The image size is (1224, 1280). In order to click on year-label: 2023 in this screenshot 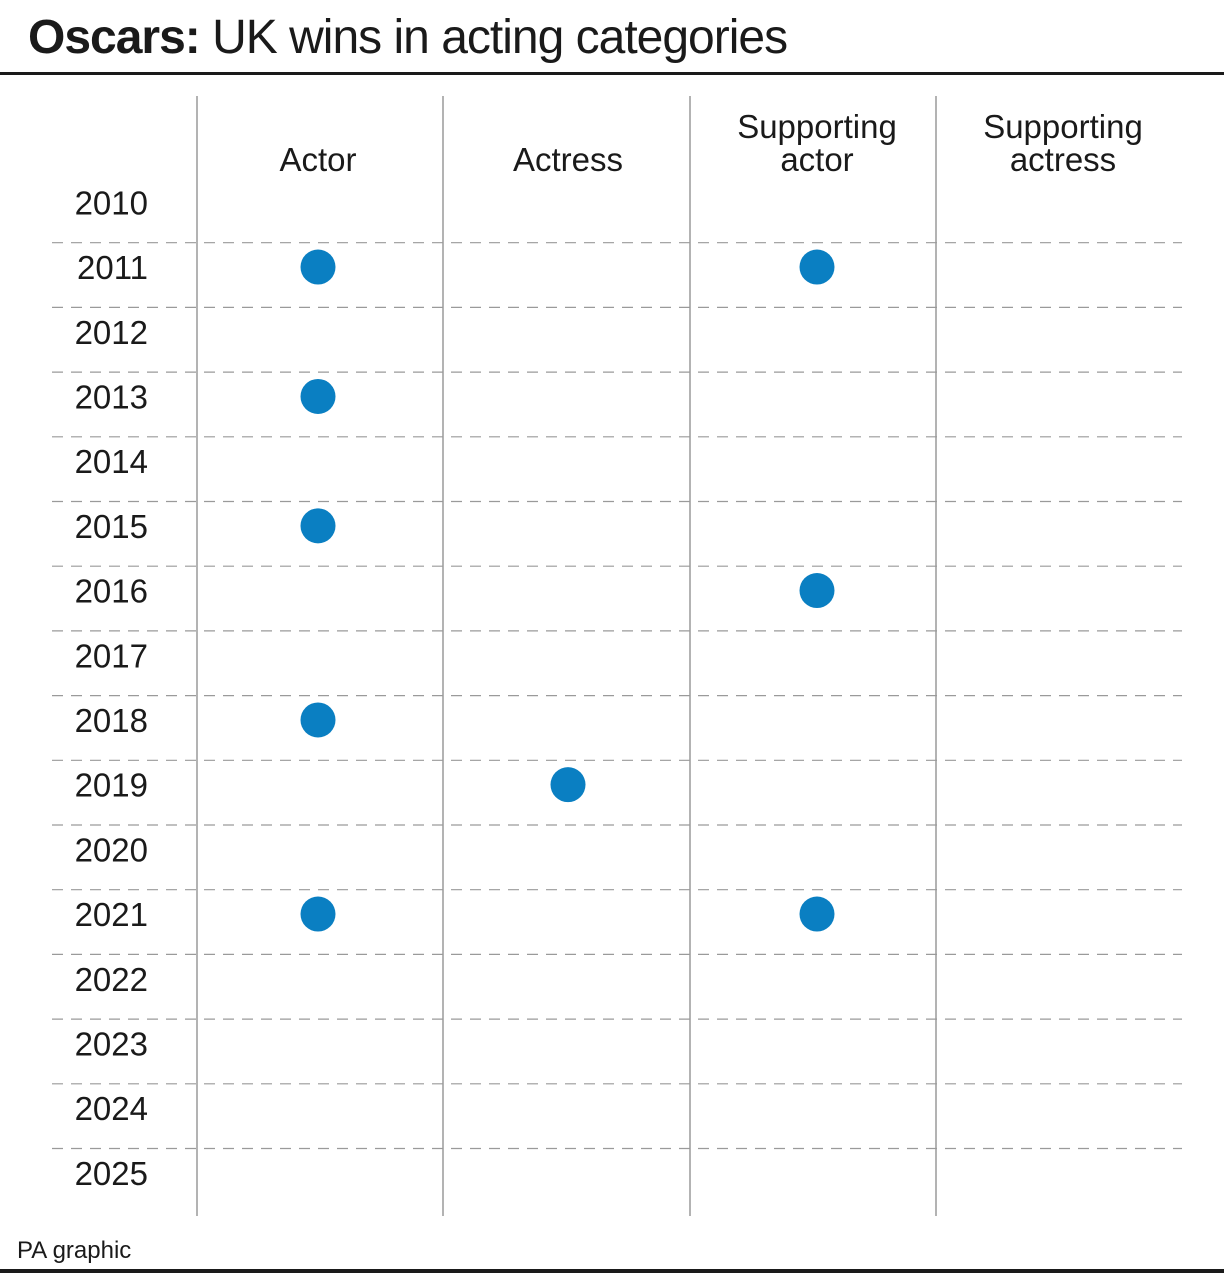, I will do `click(111, 1043)`.